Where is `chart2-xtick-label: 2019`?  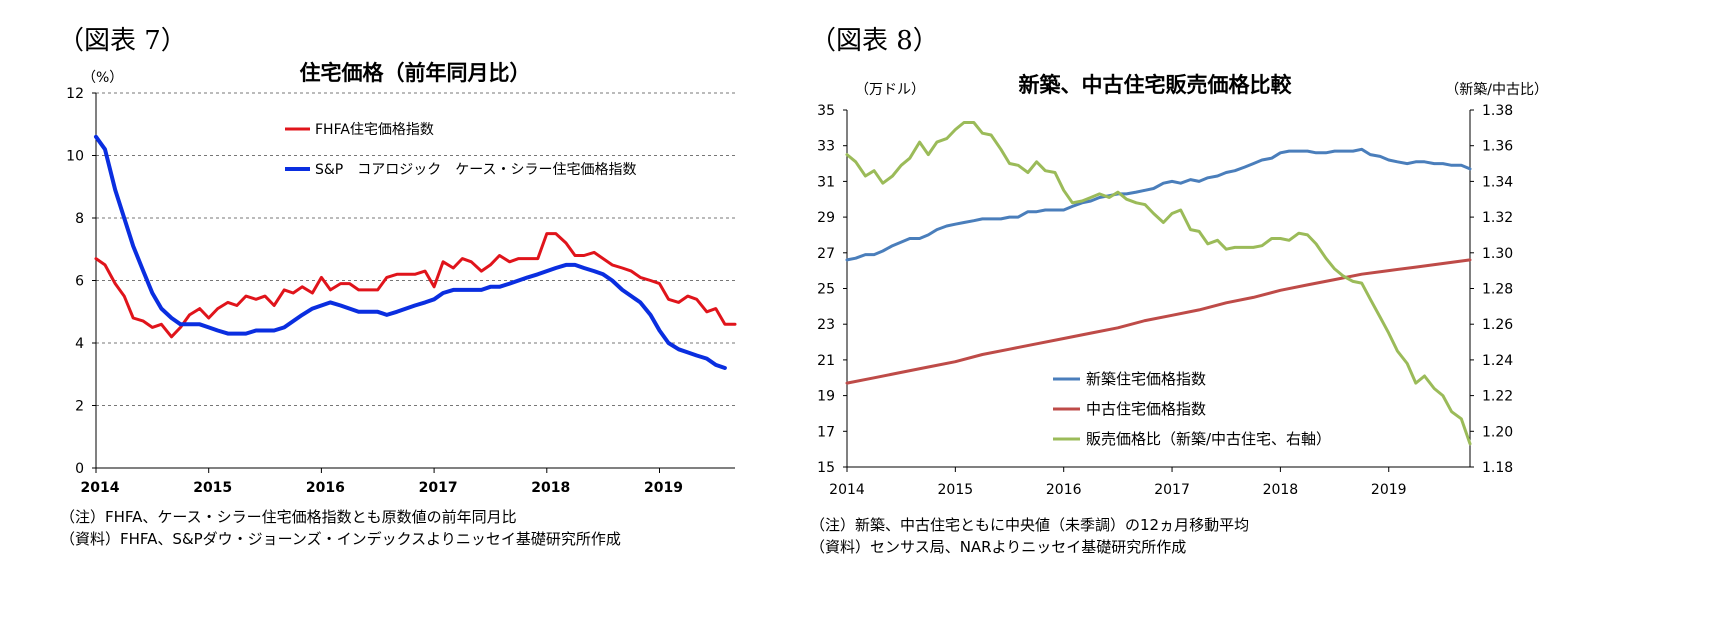 chart2-xtick-label: 2019 is located at coordinates (1389, 490).